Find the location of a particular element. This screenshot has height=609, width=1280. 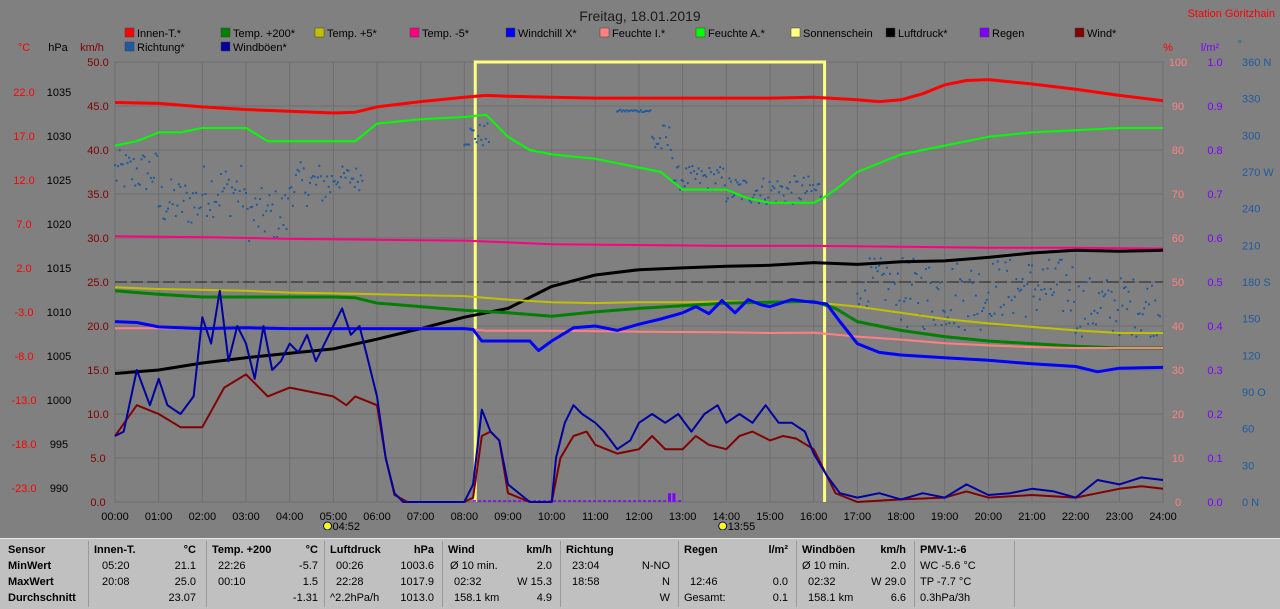

sun-time-label: 13:55 is located at coordinates (742, 525).